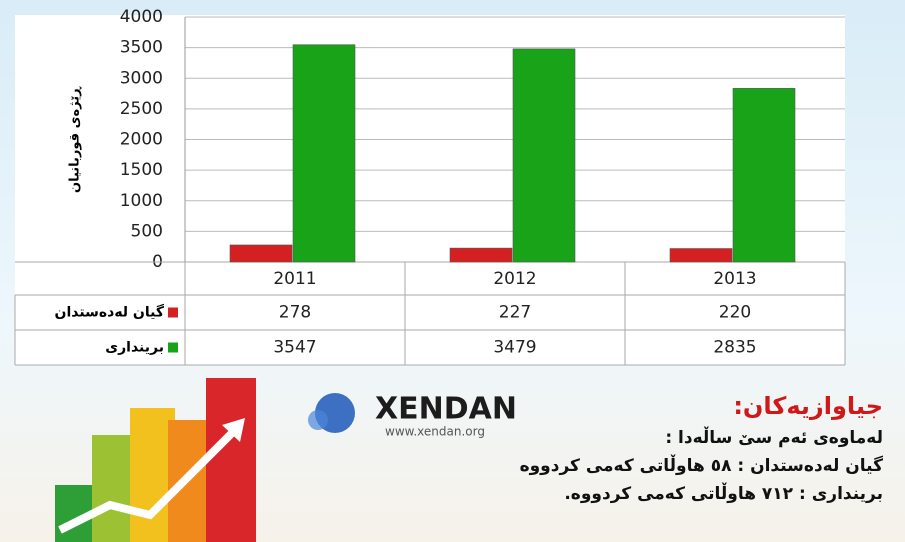  Describe the element at coordinates (446, 409) in the screenshot. I see `logo-name: XENDAN` at that location.